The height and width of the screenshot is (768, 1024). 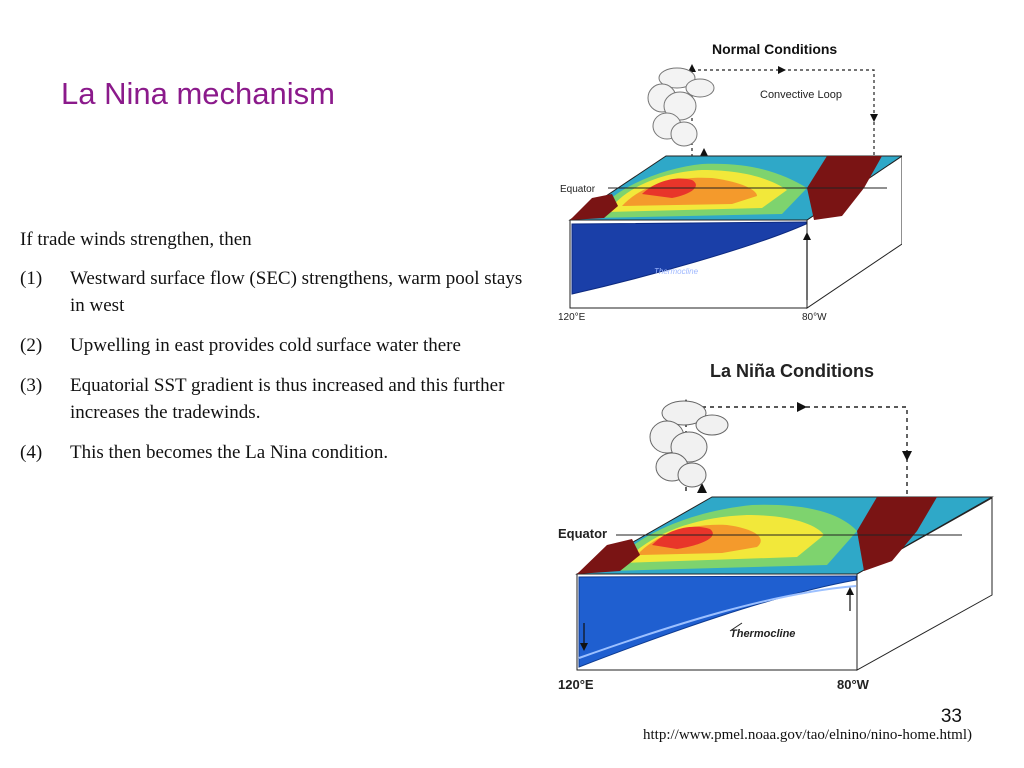 I want to click on figure-title: La Niña Conditions, so click(x=792, y=371).